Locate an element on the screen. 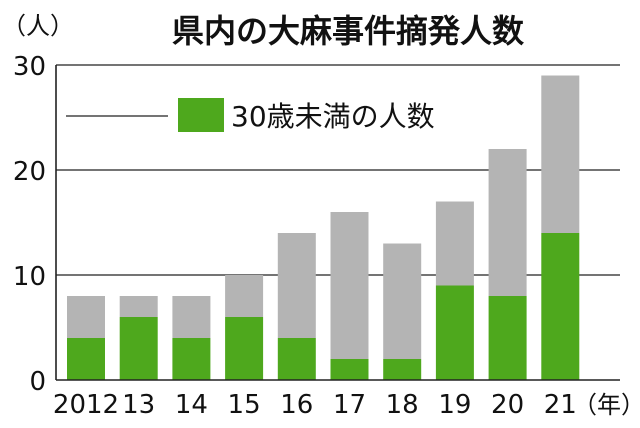 The width and height of the screenshot is (640, 428). x-tick-label: 19 is located at coordinates (454, 405).